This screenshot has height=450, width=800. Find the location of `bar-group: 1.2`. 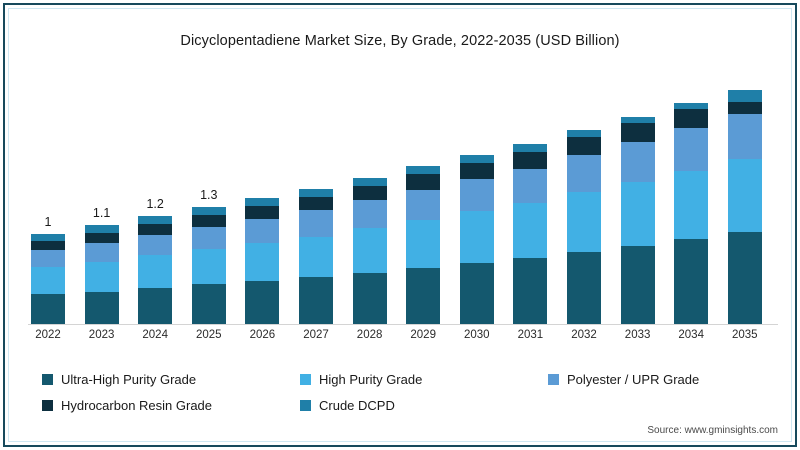

bar-group: 1.2 is located at coordinates (155, 260).